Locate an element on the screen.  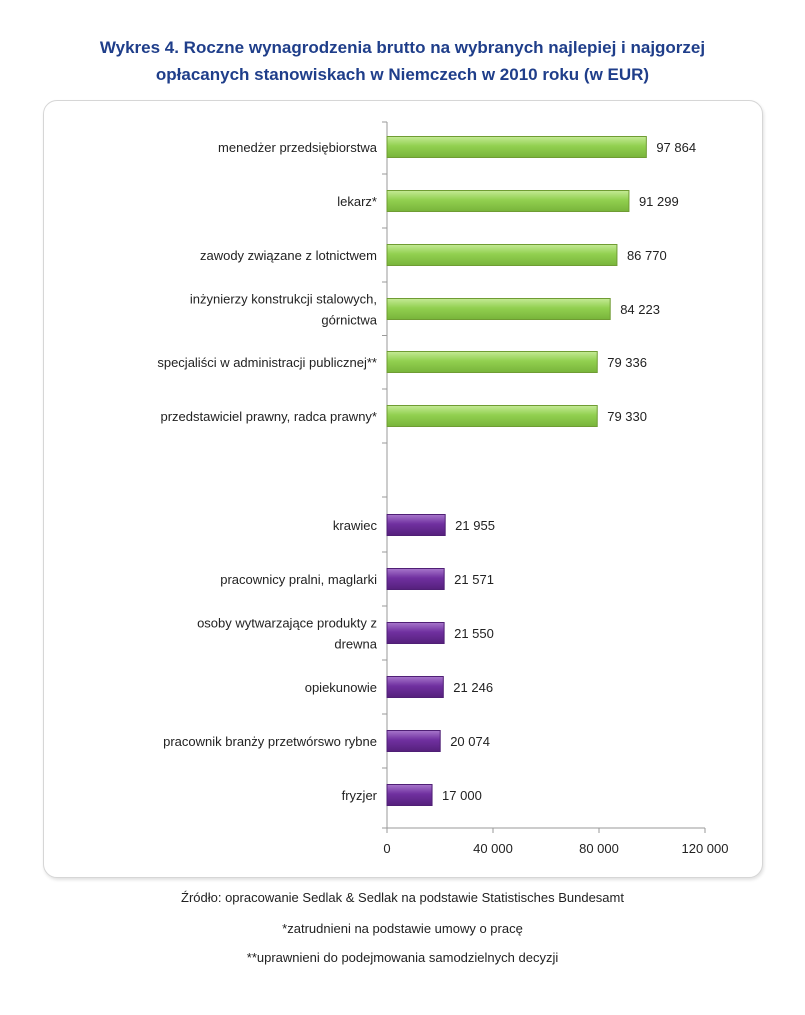
category-label: specjaliści w administracji publicznej** is located at coordinates (267, 362).